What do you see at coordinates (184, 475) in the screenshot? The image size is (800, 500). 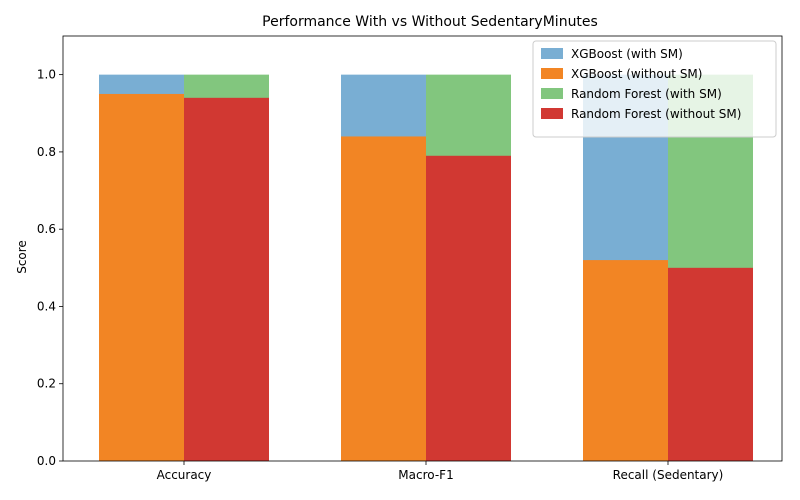 I see `x-tick-label: Accuracy` at bounding box center [184, 475].